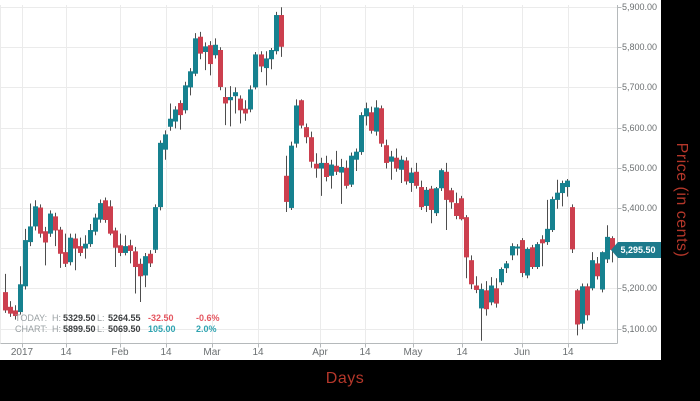 The height and width of the screenshot is (401, 700). What do you see at coordinates (161, 318) in the screenshot?
I see `today-change-value: -32.50` at bounding box center [161, 318].